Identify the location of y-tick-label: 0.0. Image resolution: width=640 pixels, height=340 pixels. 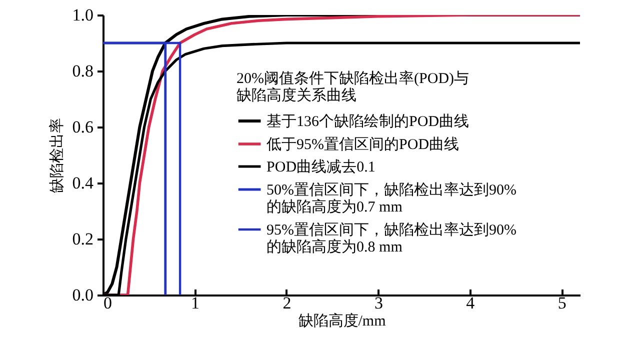
(83, 295).